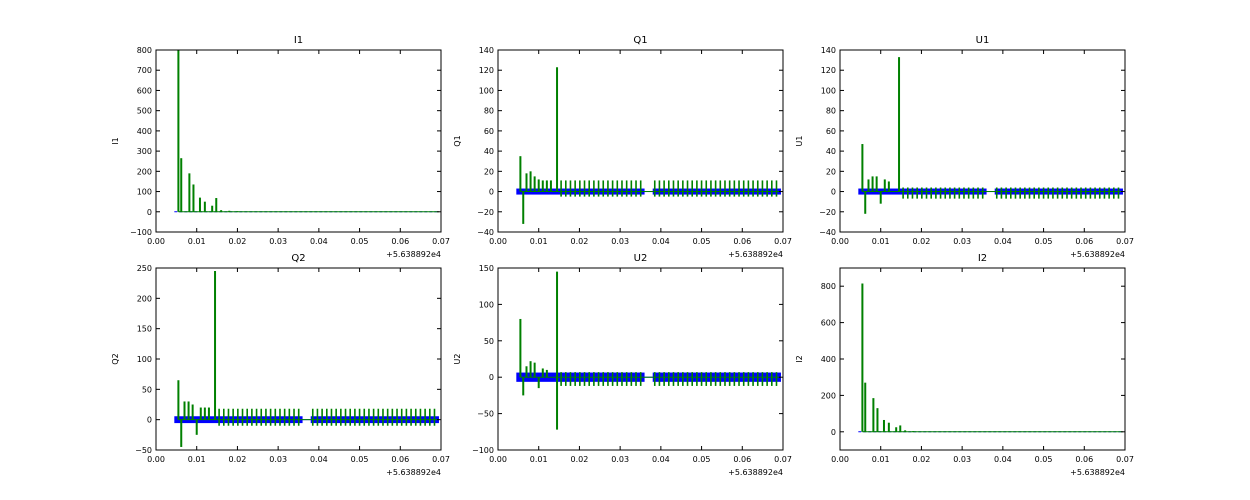 The width and height of the screenshot is (1250, 500). What do you see at coordinates (486, 70) in the screenshot?
I see `y-tick-label: 120` at bounding box center [486, 70].